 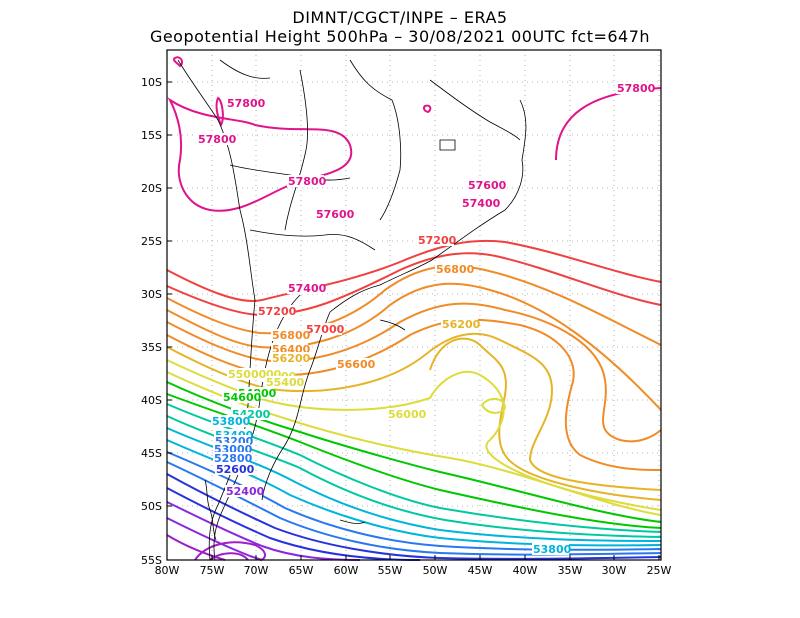 I want to click on y-tick-label: 45S, so click(x=151, y=453).